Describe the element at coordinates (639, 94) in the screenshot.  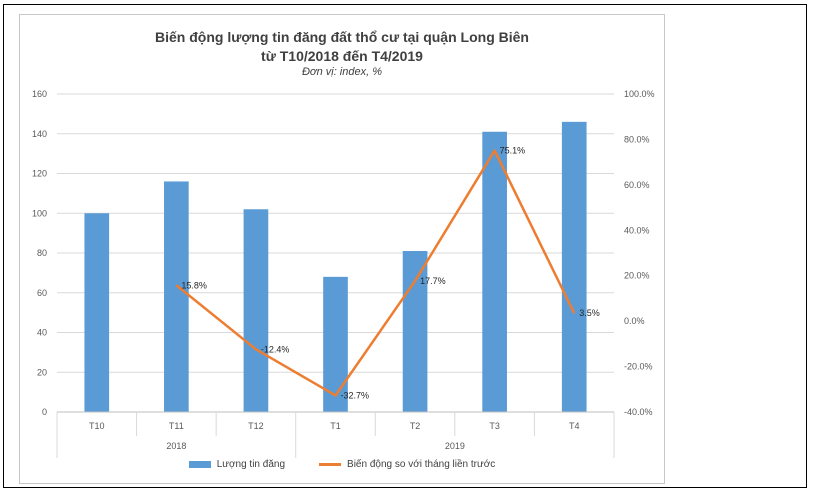
I see `y-right-tick-label: 100.0%` at that location.